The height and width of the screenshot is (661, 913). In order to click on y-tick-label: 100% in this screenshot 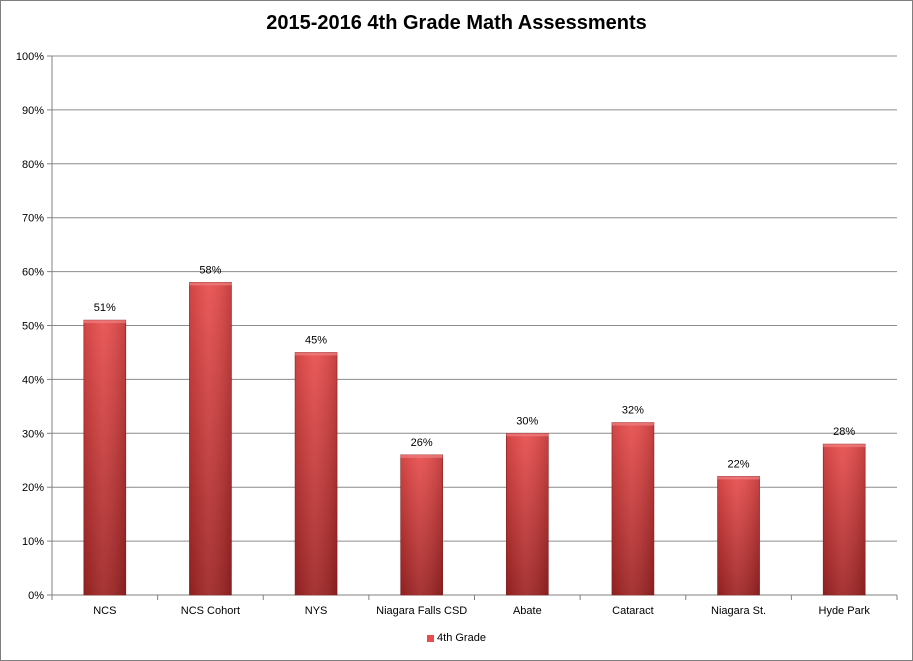, I will do `click(30, 57)`.